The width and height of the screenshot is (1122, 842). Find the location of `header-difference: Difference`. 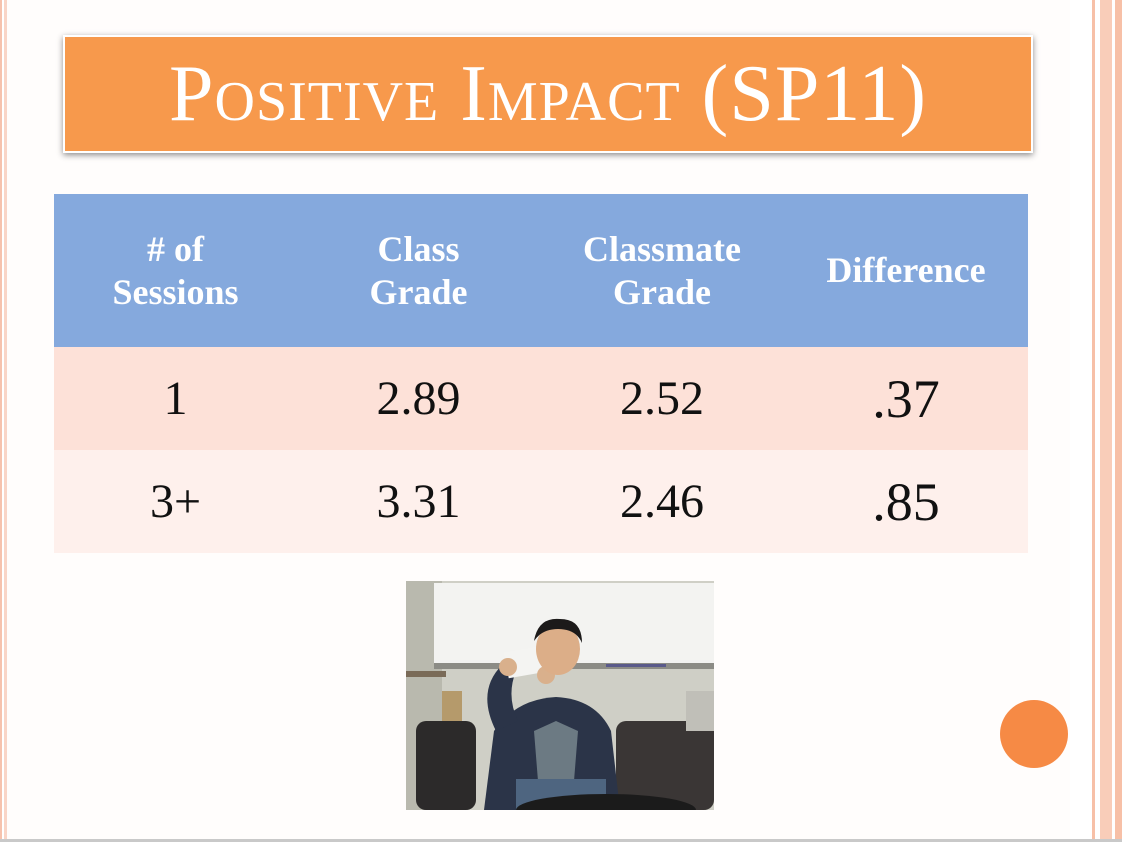

header-difference: Difference is located at coordinates (906, 270).